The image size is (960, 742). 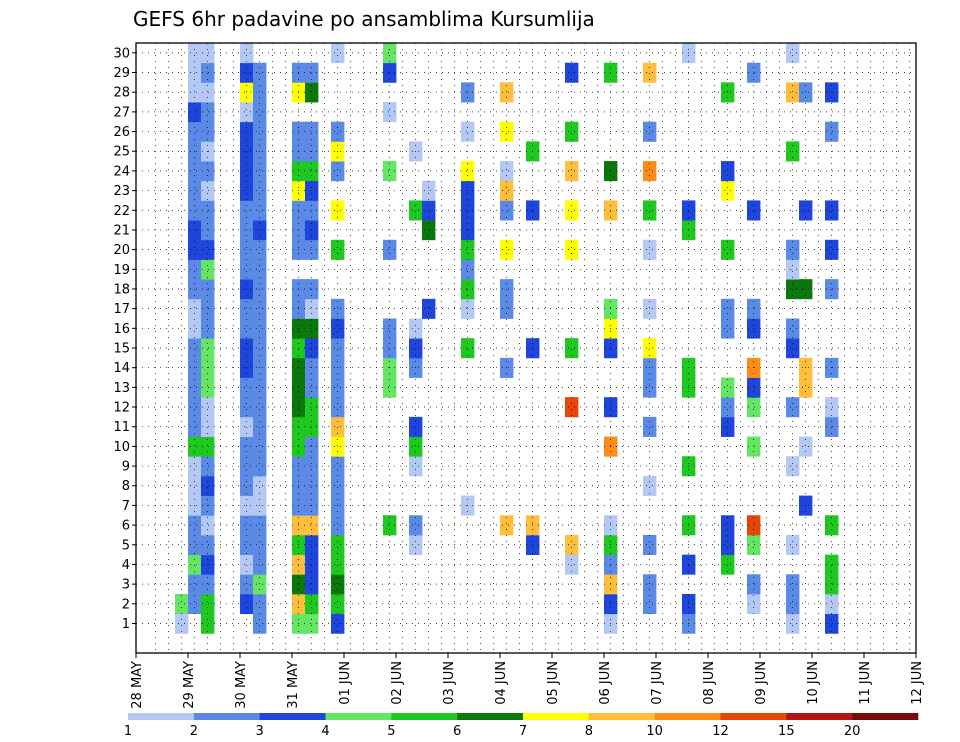 What do you see at coordinates (121, 388) in the screenshot?
I see `y-tick-label: 13` at bounding box center [121, 388].